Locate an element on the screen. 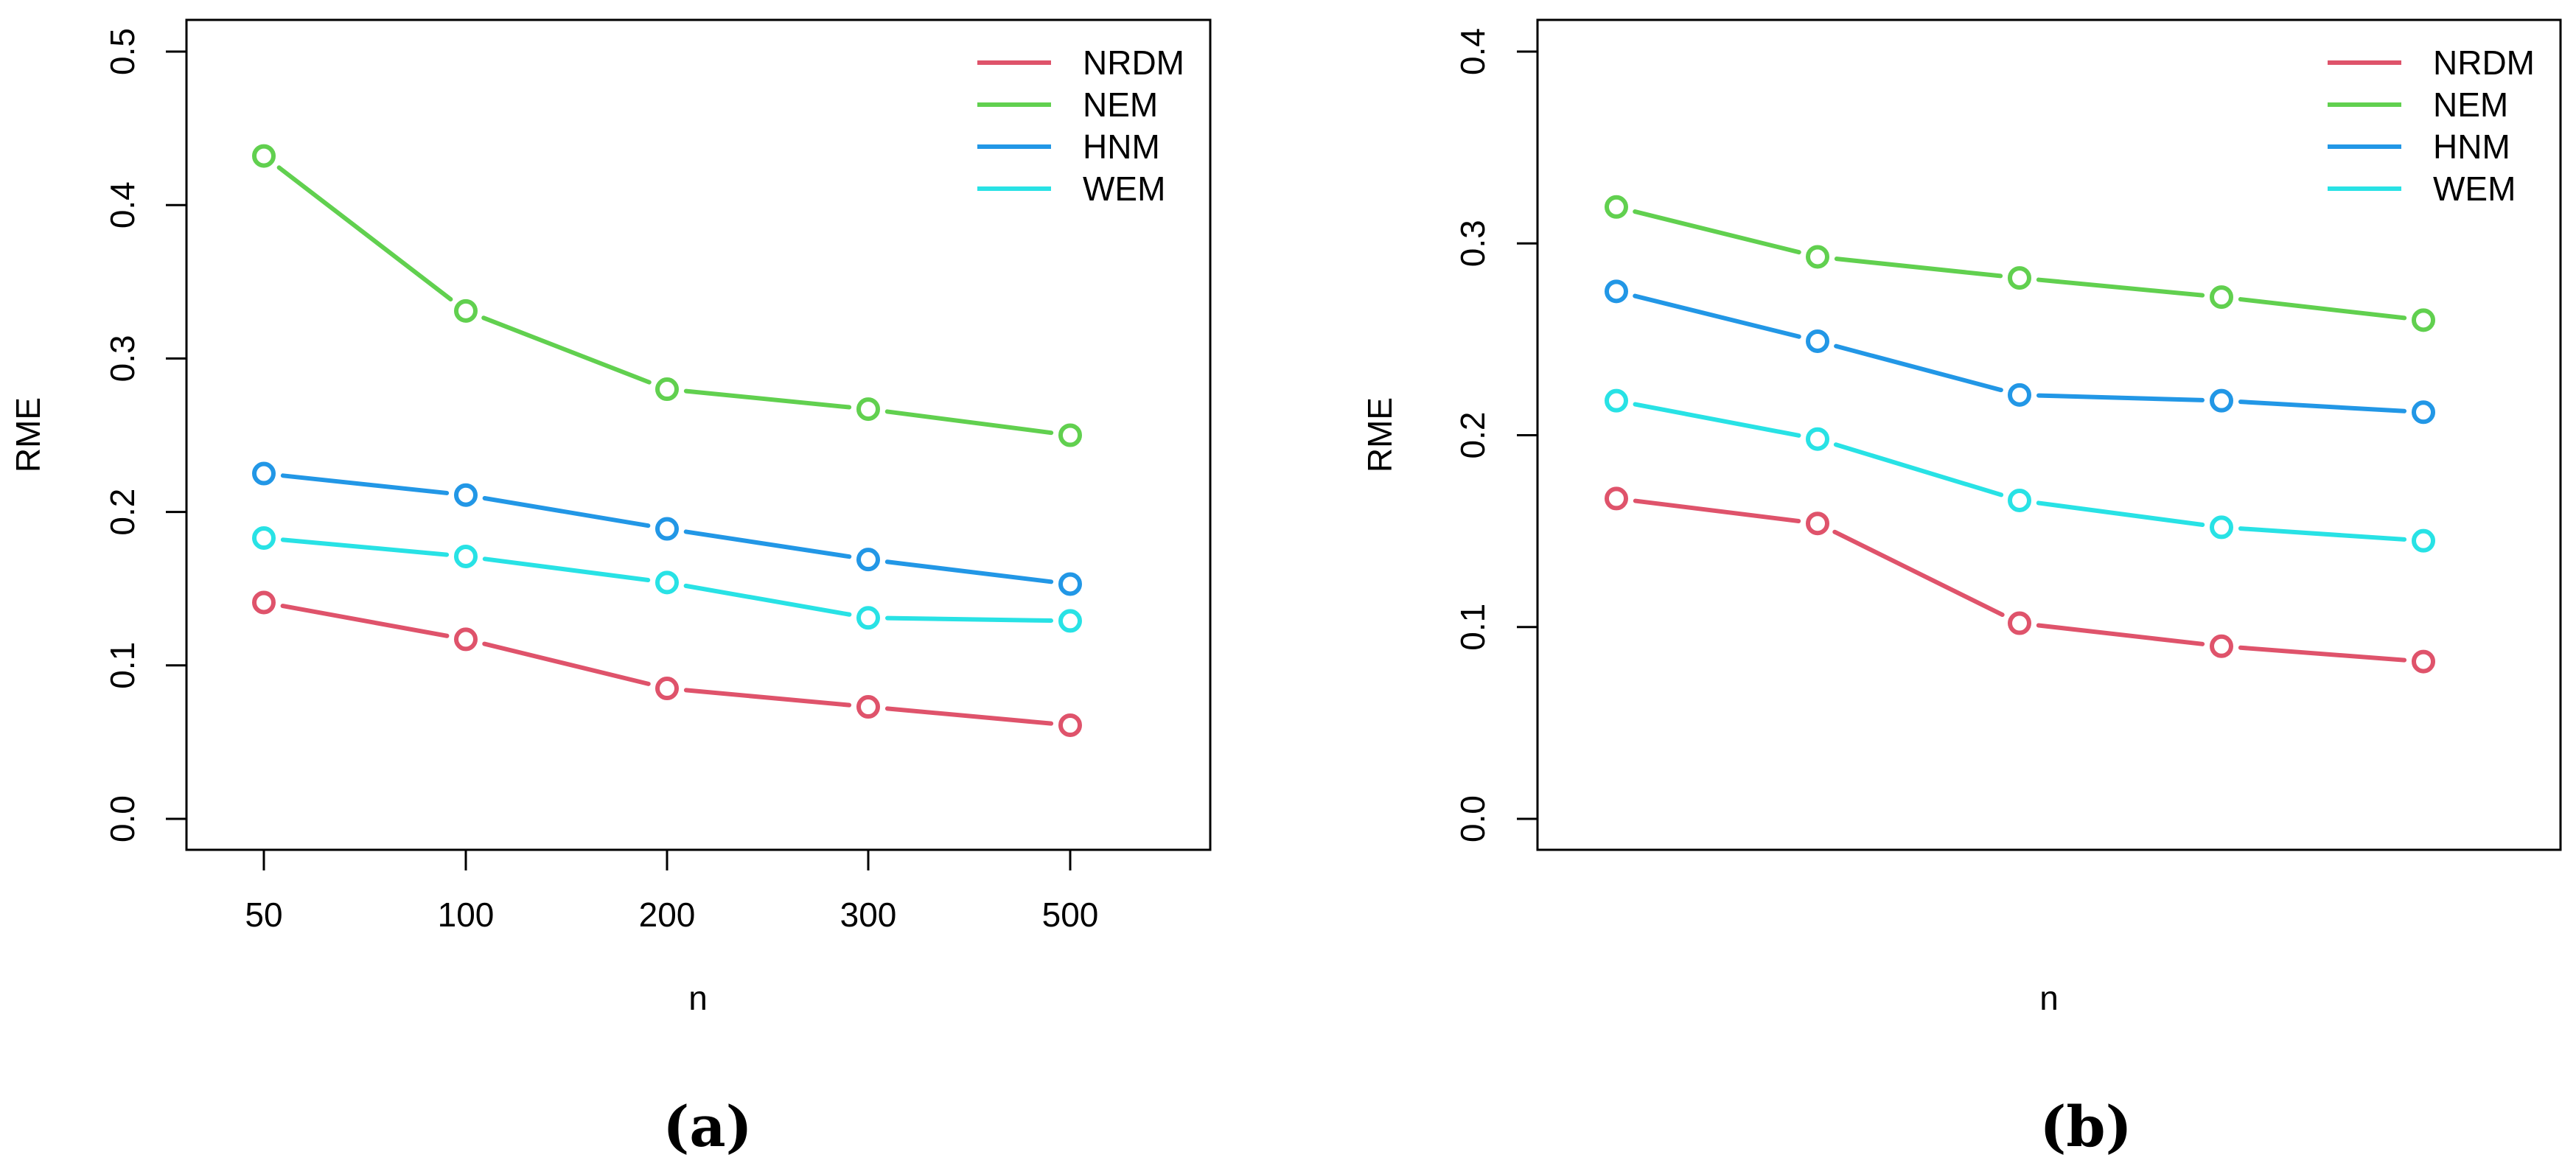 This screenshot has height=1166, width=2576. y-axis: 0.0 0.1 0.2 0.3 0.4 0.5 is located at coordinates (144, 435).